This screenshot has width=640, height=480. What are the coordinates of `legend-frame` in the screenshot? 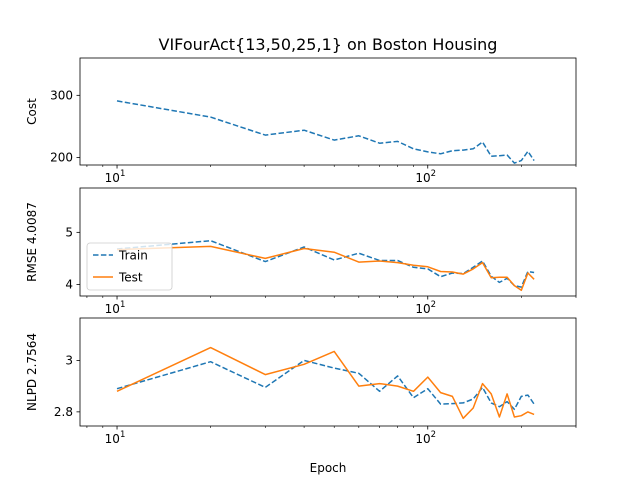 It's located at (129, 266).